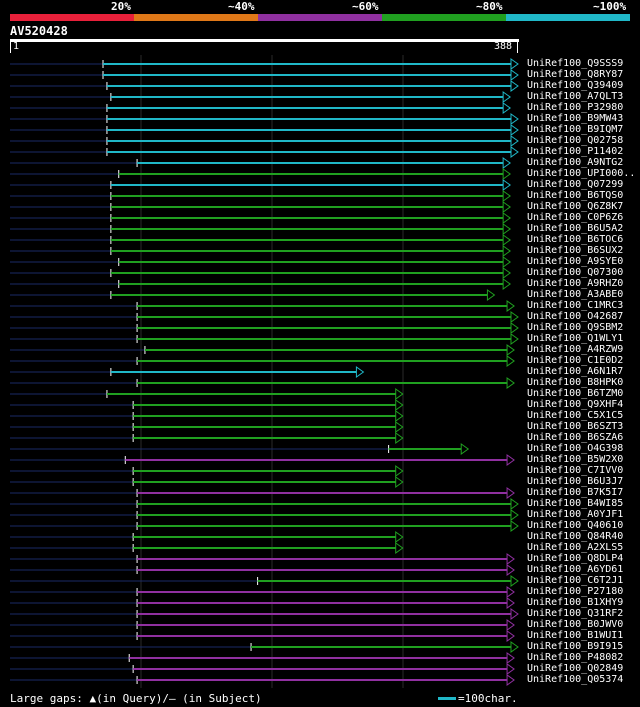 This screenshot has height=707, width=640. Describe the element at coordinates (575, 382) in the screenshot. I see `hit-label: UniRef100_B8HPK0` at that location.